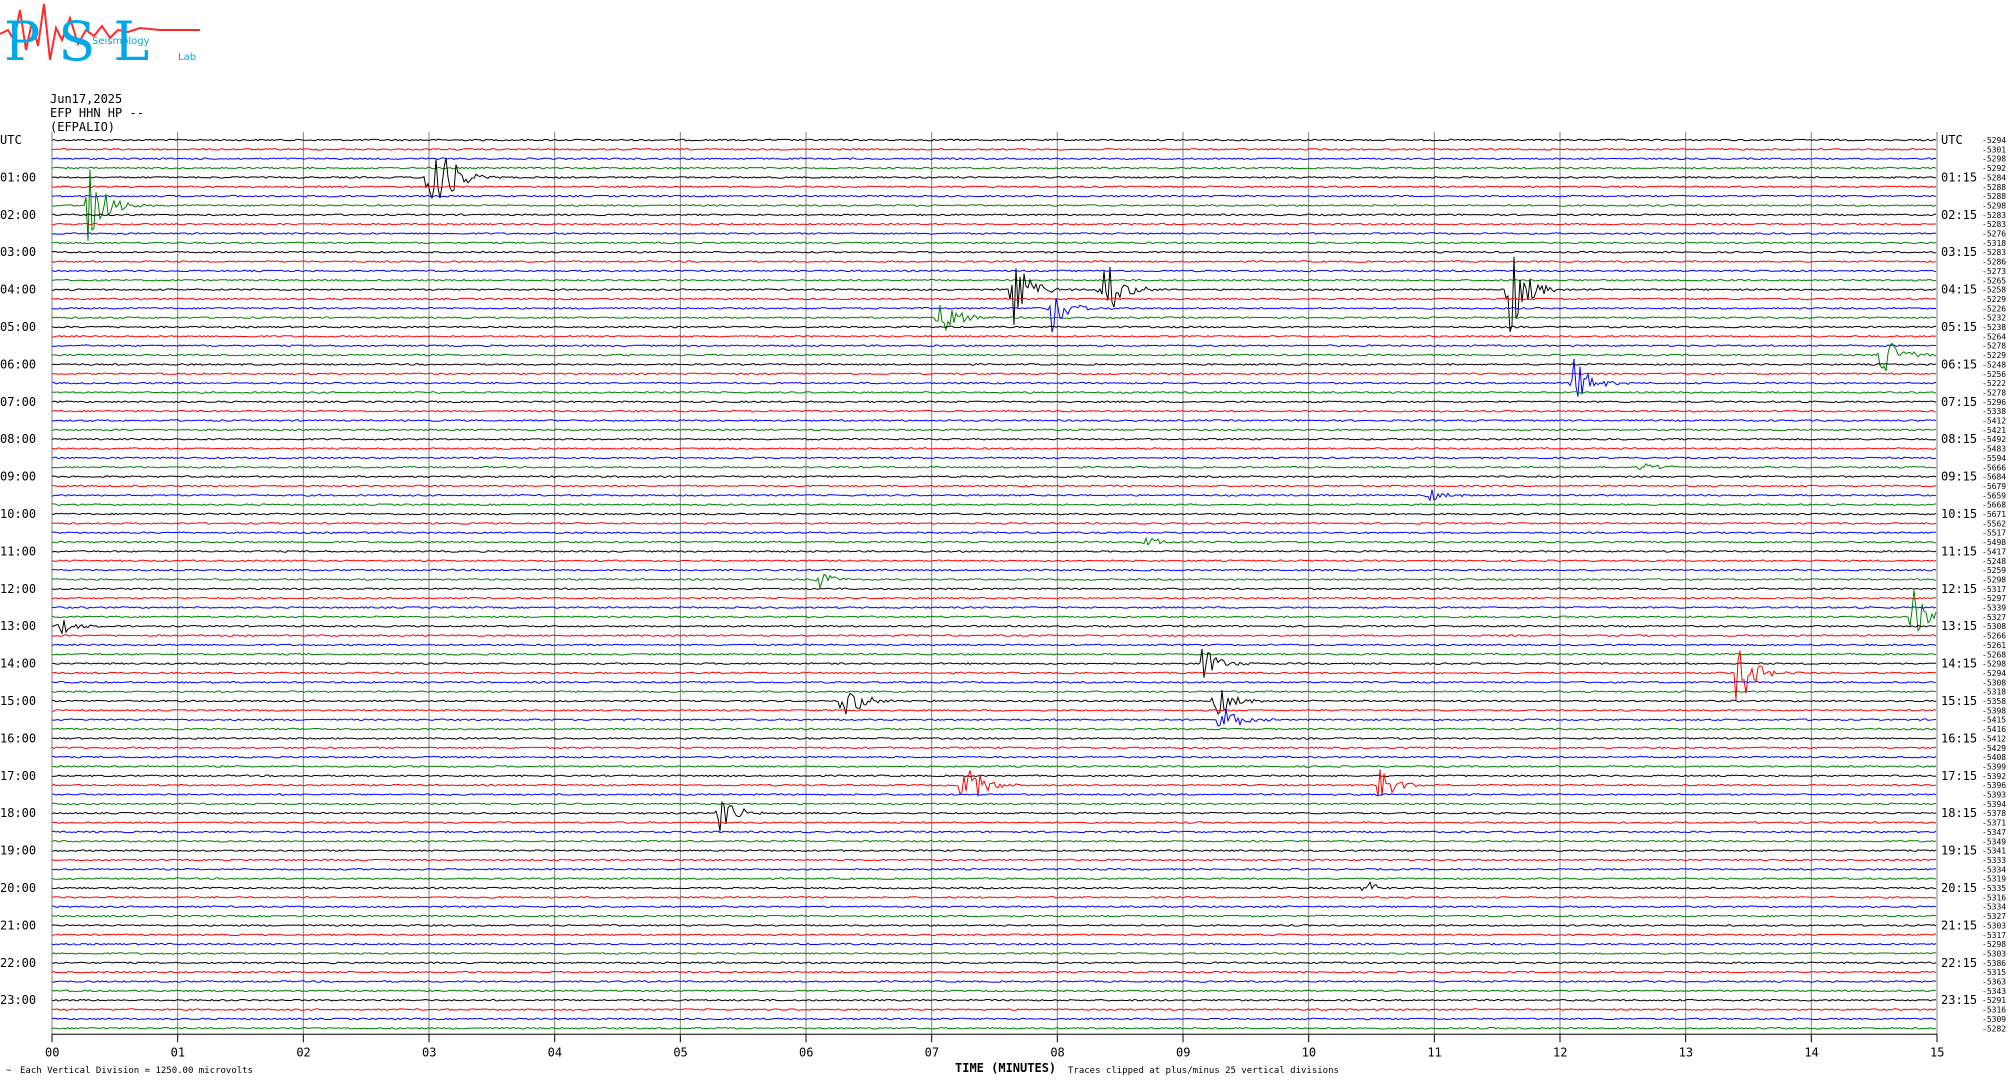 Image resolution: width=2010 pixels, height=1080 pixels. Describe the element at coordinates (1994, 888) in the screenshot. I see `trace-offset-label: -5335` at that location.